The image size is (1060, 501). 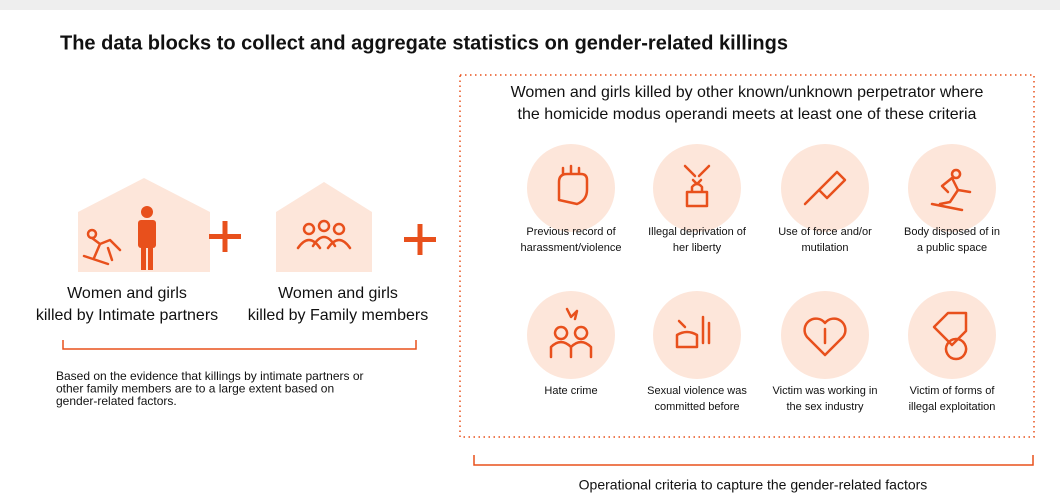 What do you see at coordinates (570, 391) in the screenshot?
I see `criterion-label: Hate crime` at bounding box center [570, 391].